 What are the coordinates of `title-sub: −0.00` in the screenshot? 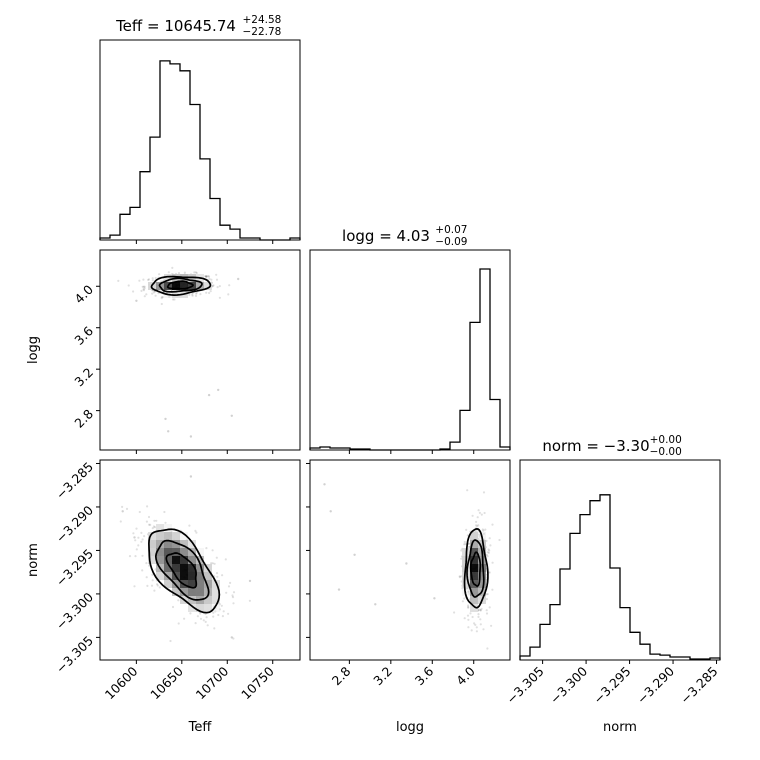 It's located at (666, 452).